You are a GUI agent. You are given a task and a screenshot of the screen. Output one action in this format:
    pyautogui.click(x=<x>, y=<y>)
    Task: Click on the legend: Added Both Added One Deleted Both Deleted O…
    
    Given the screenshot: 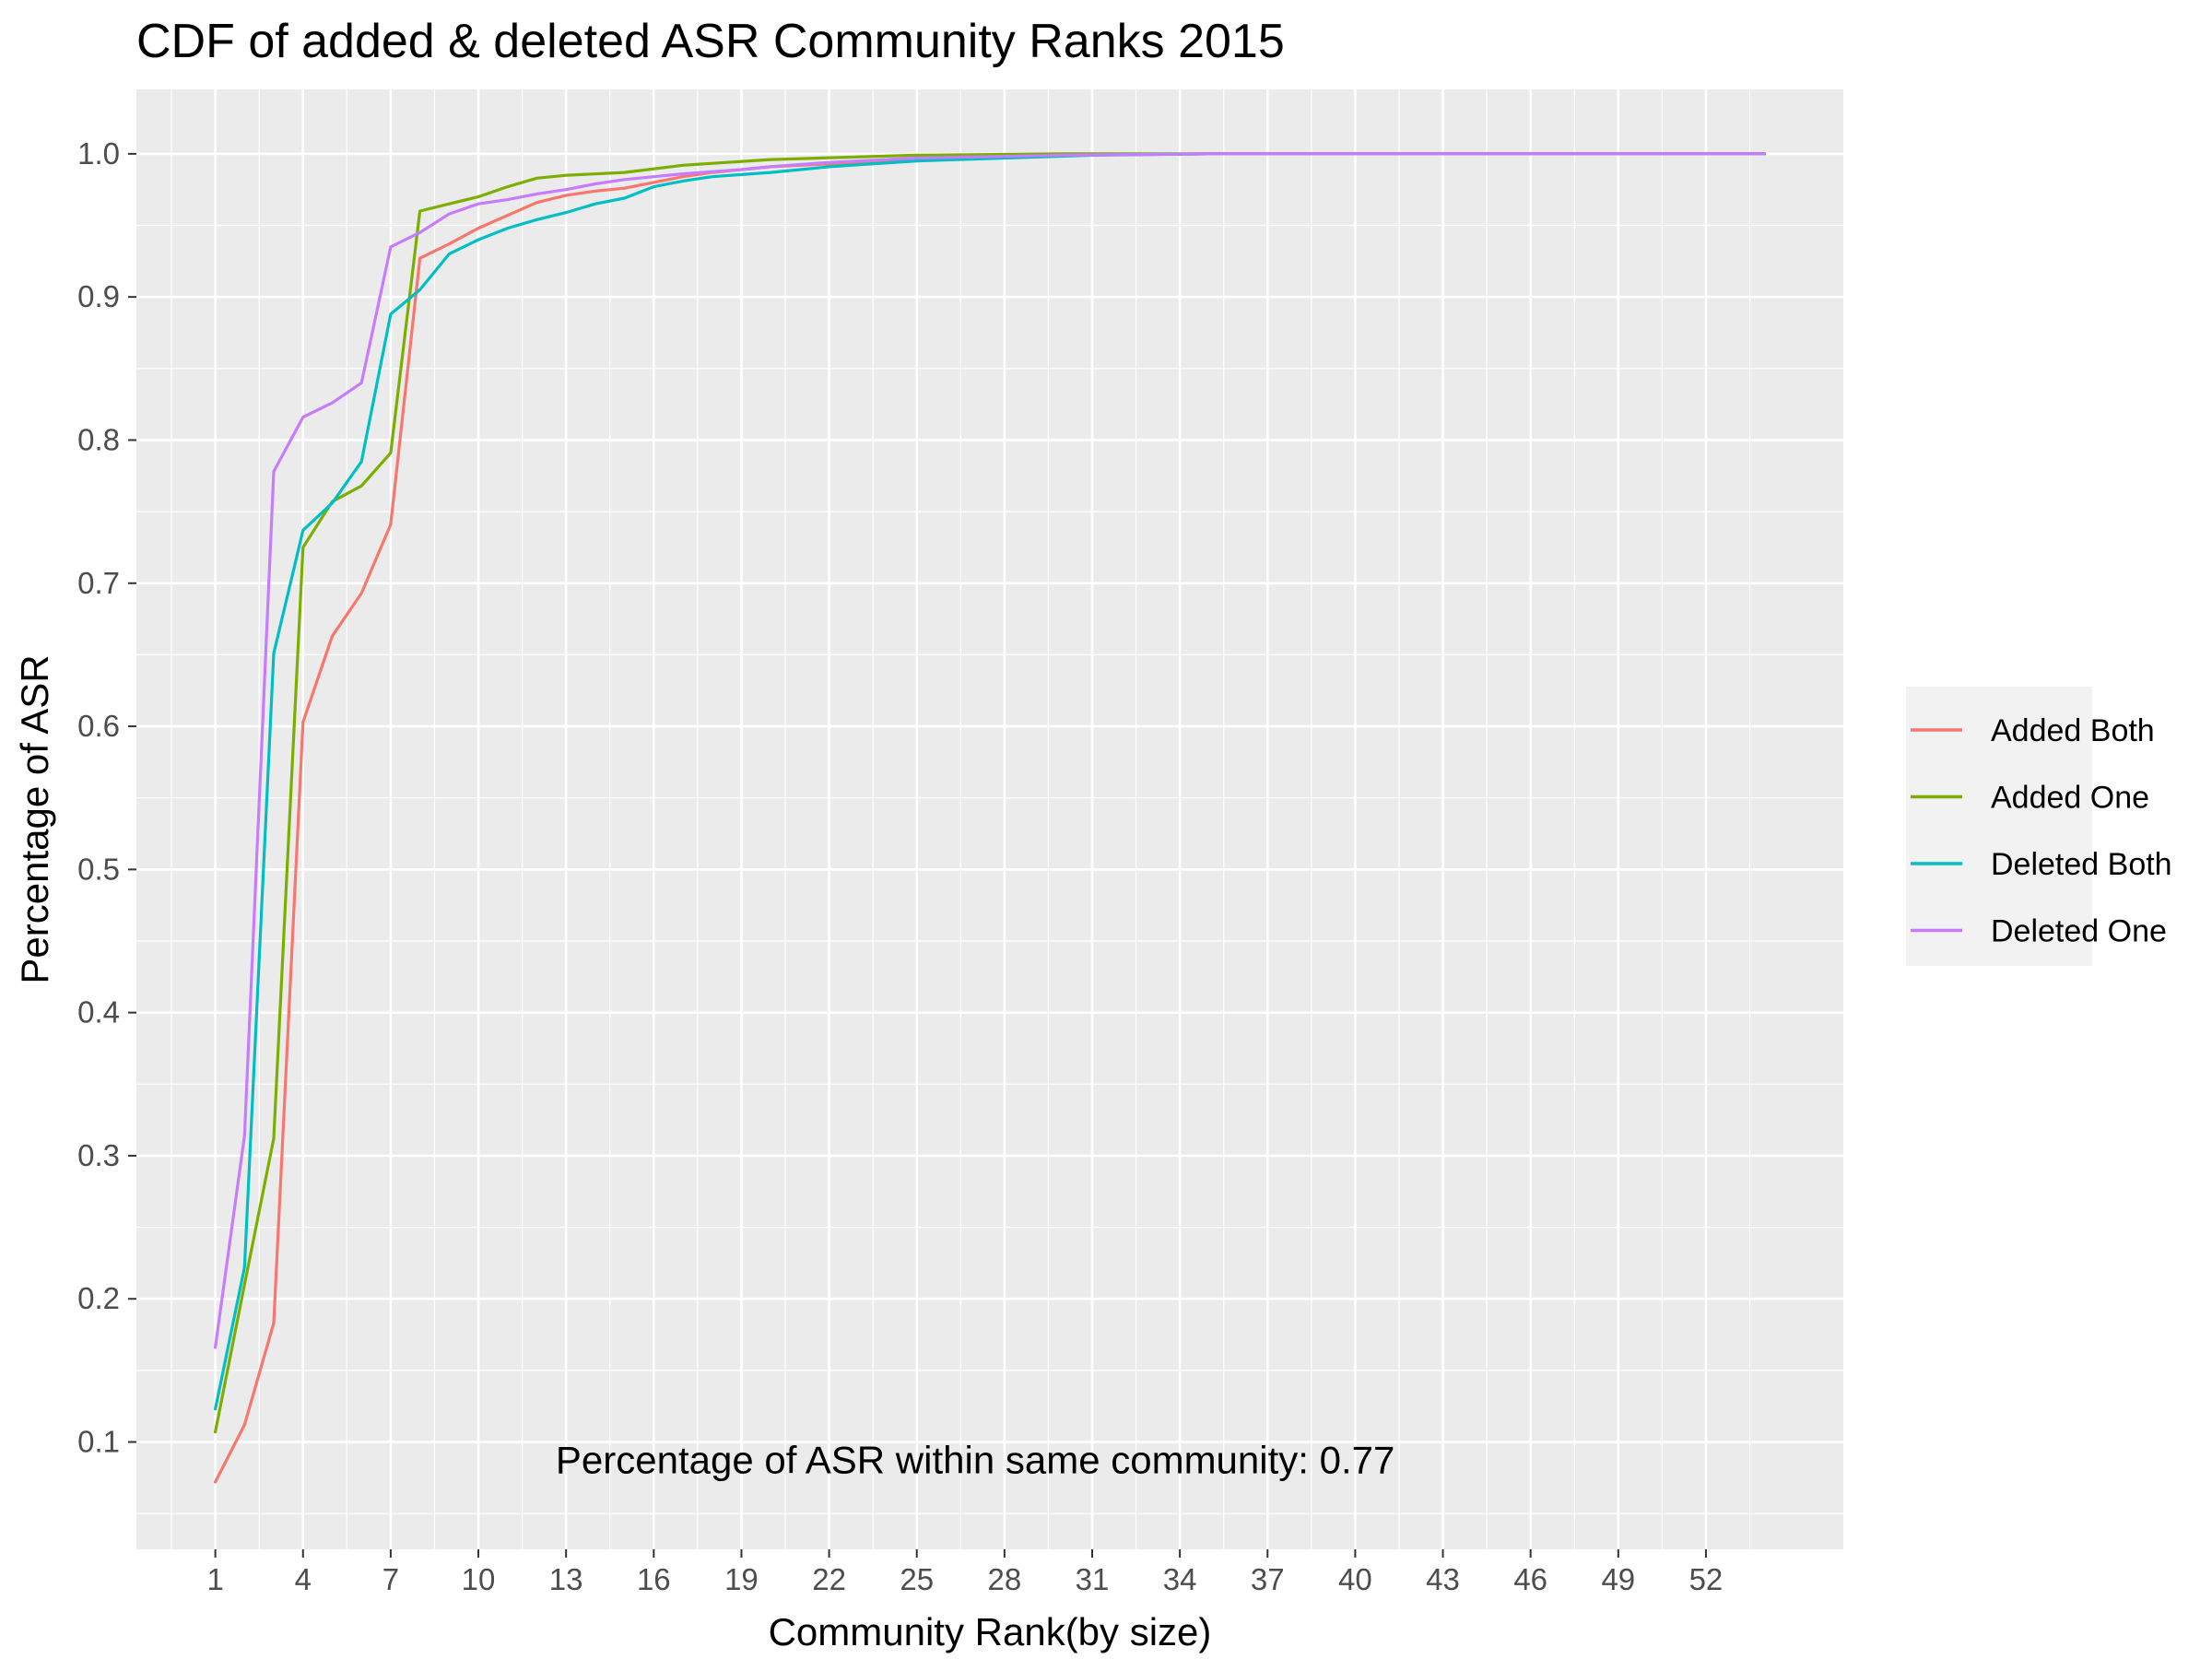 What is the action you would take?
    pyautogui.click(x=2039, y=826)
    